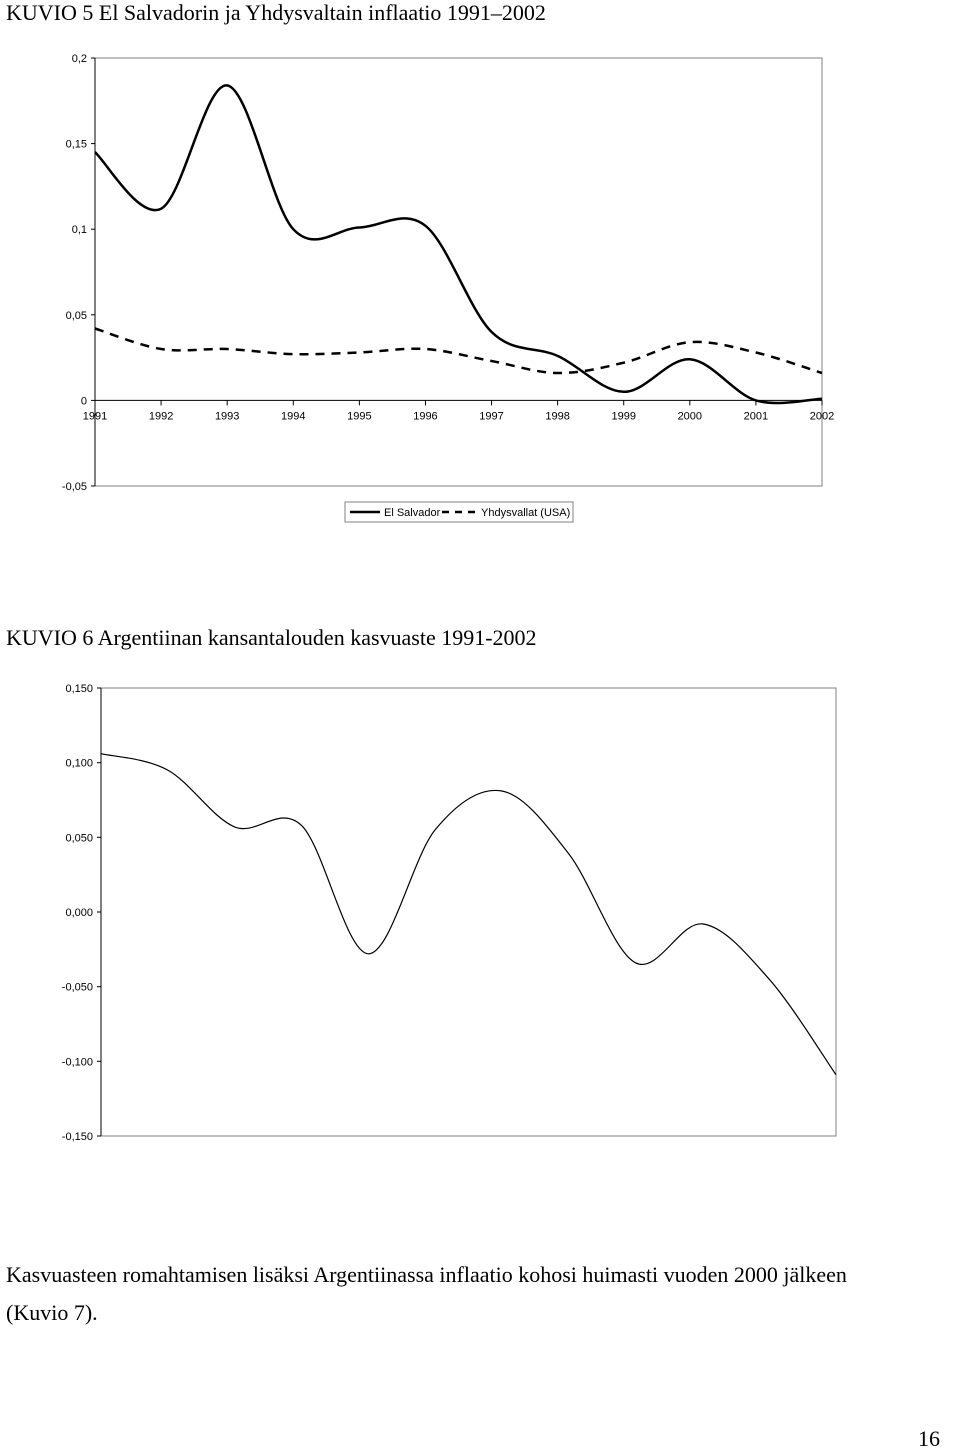 This screenshot has width=960, height=1451. I want to click on x-tick-label: 1992, so click(161, 416).